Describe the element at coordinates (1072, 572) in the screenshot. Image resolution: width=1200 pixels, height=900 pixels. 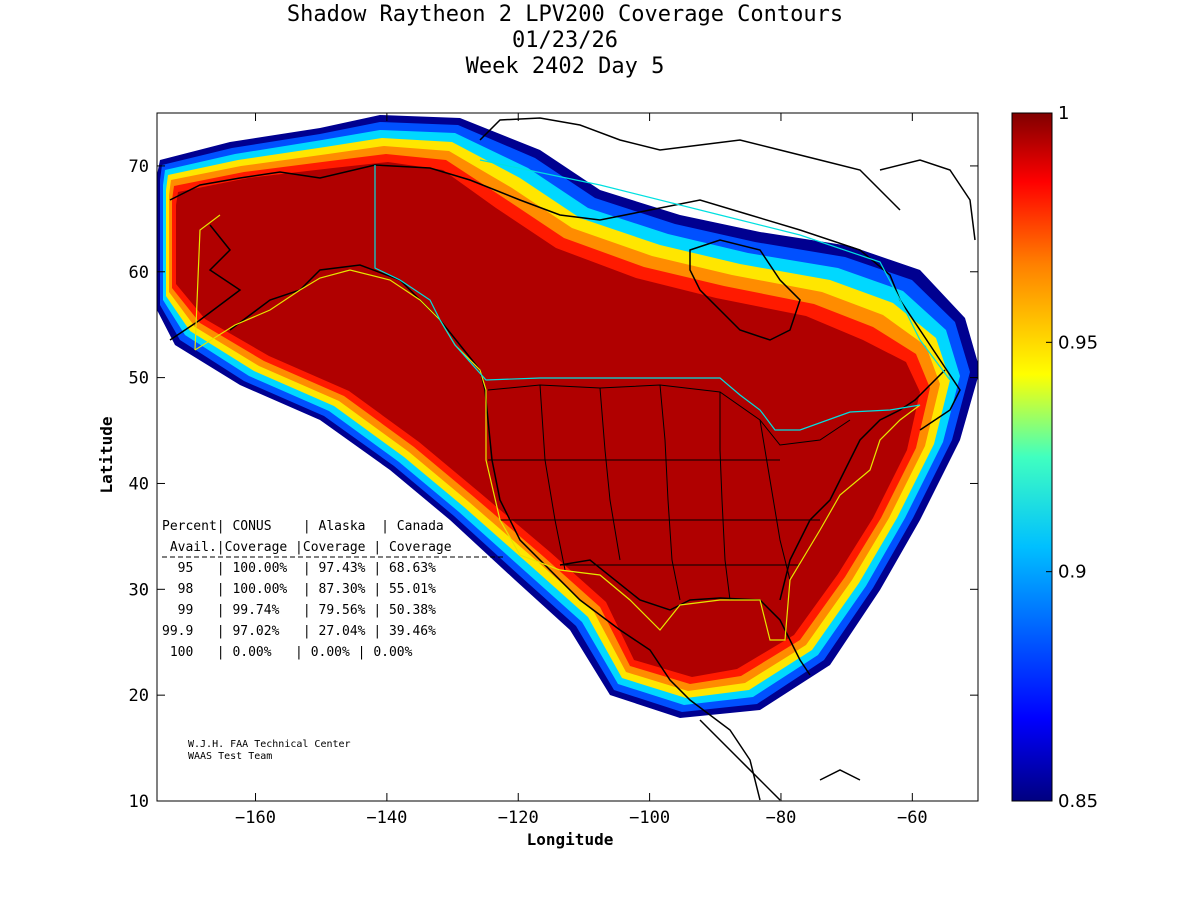
I see `colorbar-tick-label: 0.9` at that location.